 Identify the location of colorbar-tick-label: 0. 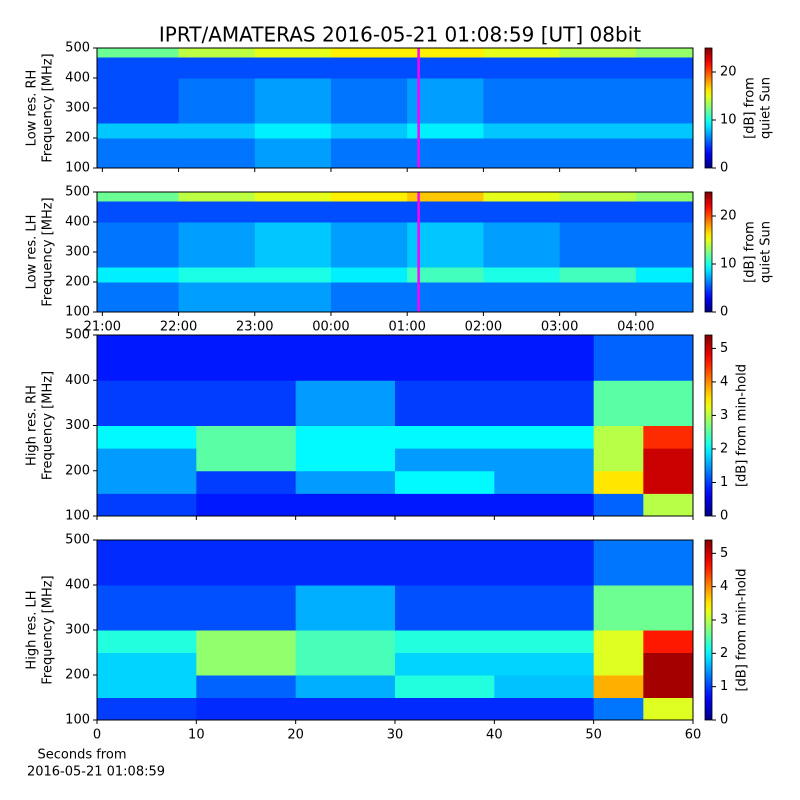
(724, 168).